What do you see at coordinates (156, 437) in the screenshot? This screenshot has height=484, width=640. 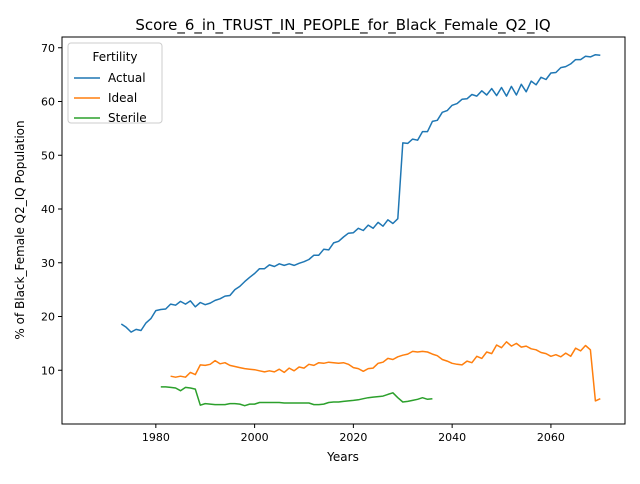 I see `x-tick-label: 1980` at bounding box center [156, 437].